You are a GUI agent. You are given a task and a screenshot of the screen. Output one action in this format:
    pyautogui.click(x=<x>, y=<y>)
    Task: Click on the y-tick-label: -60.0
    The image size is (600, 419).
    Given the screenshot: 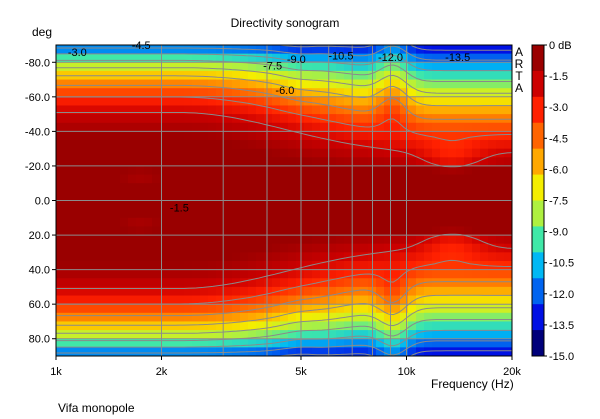 What is the action you would take?
    pyautogui.click(x=37, y=98)
    